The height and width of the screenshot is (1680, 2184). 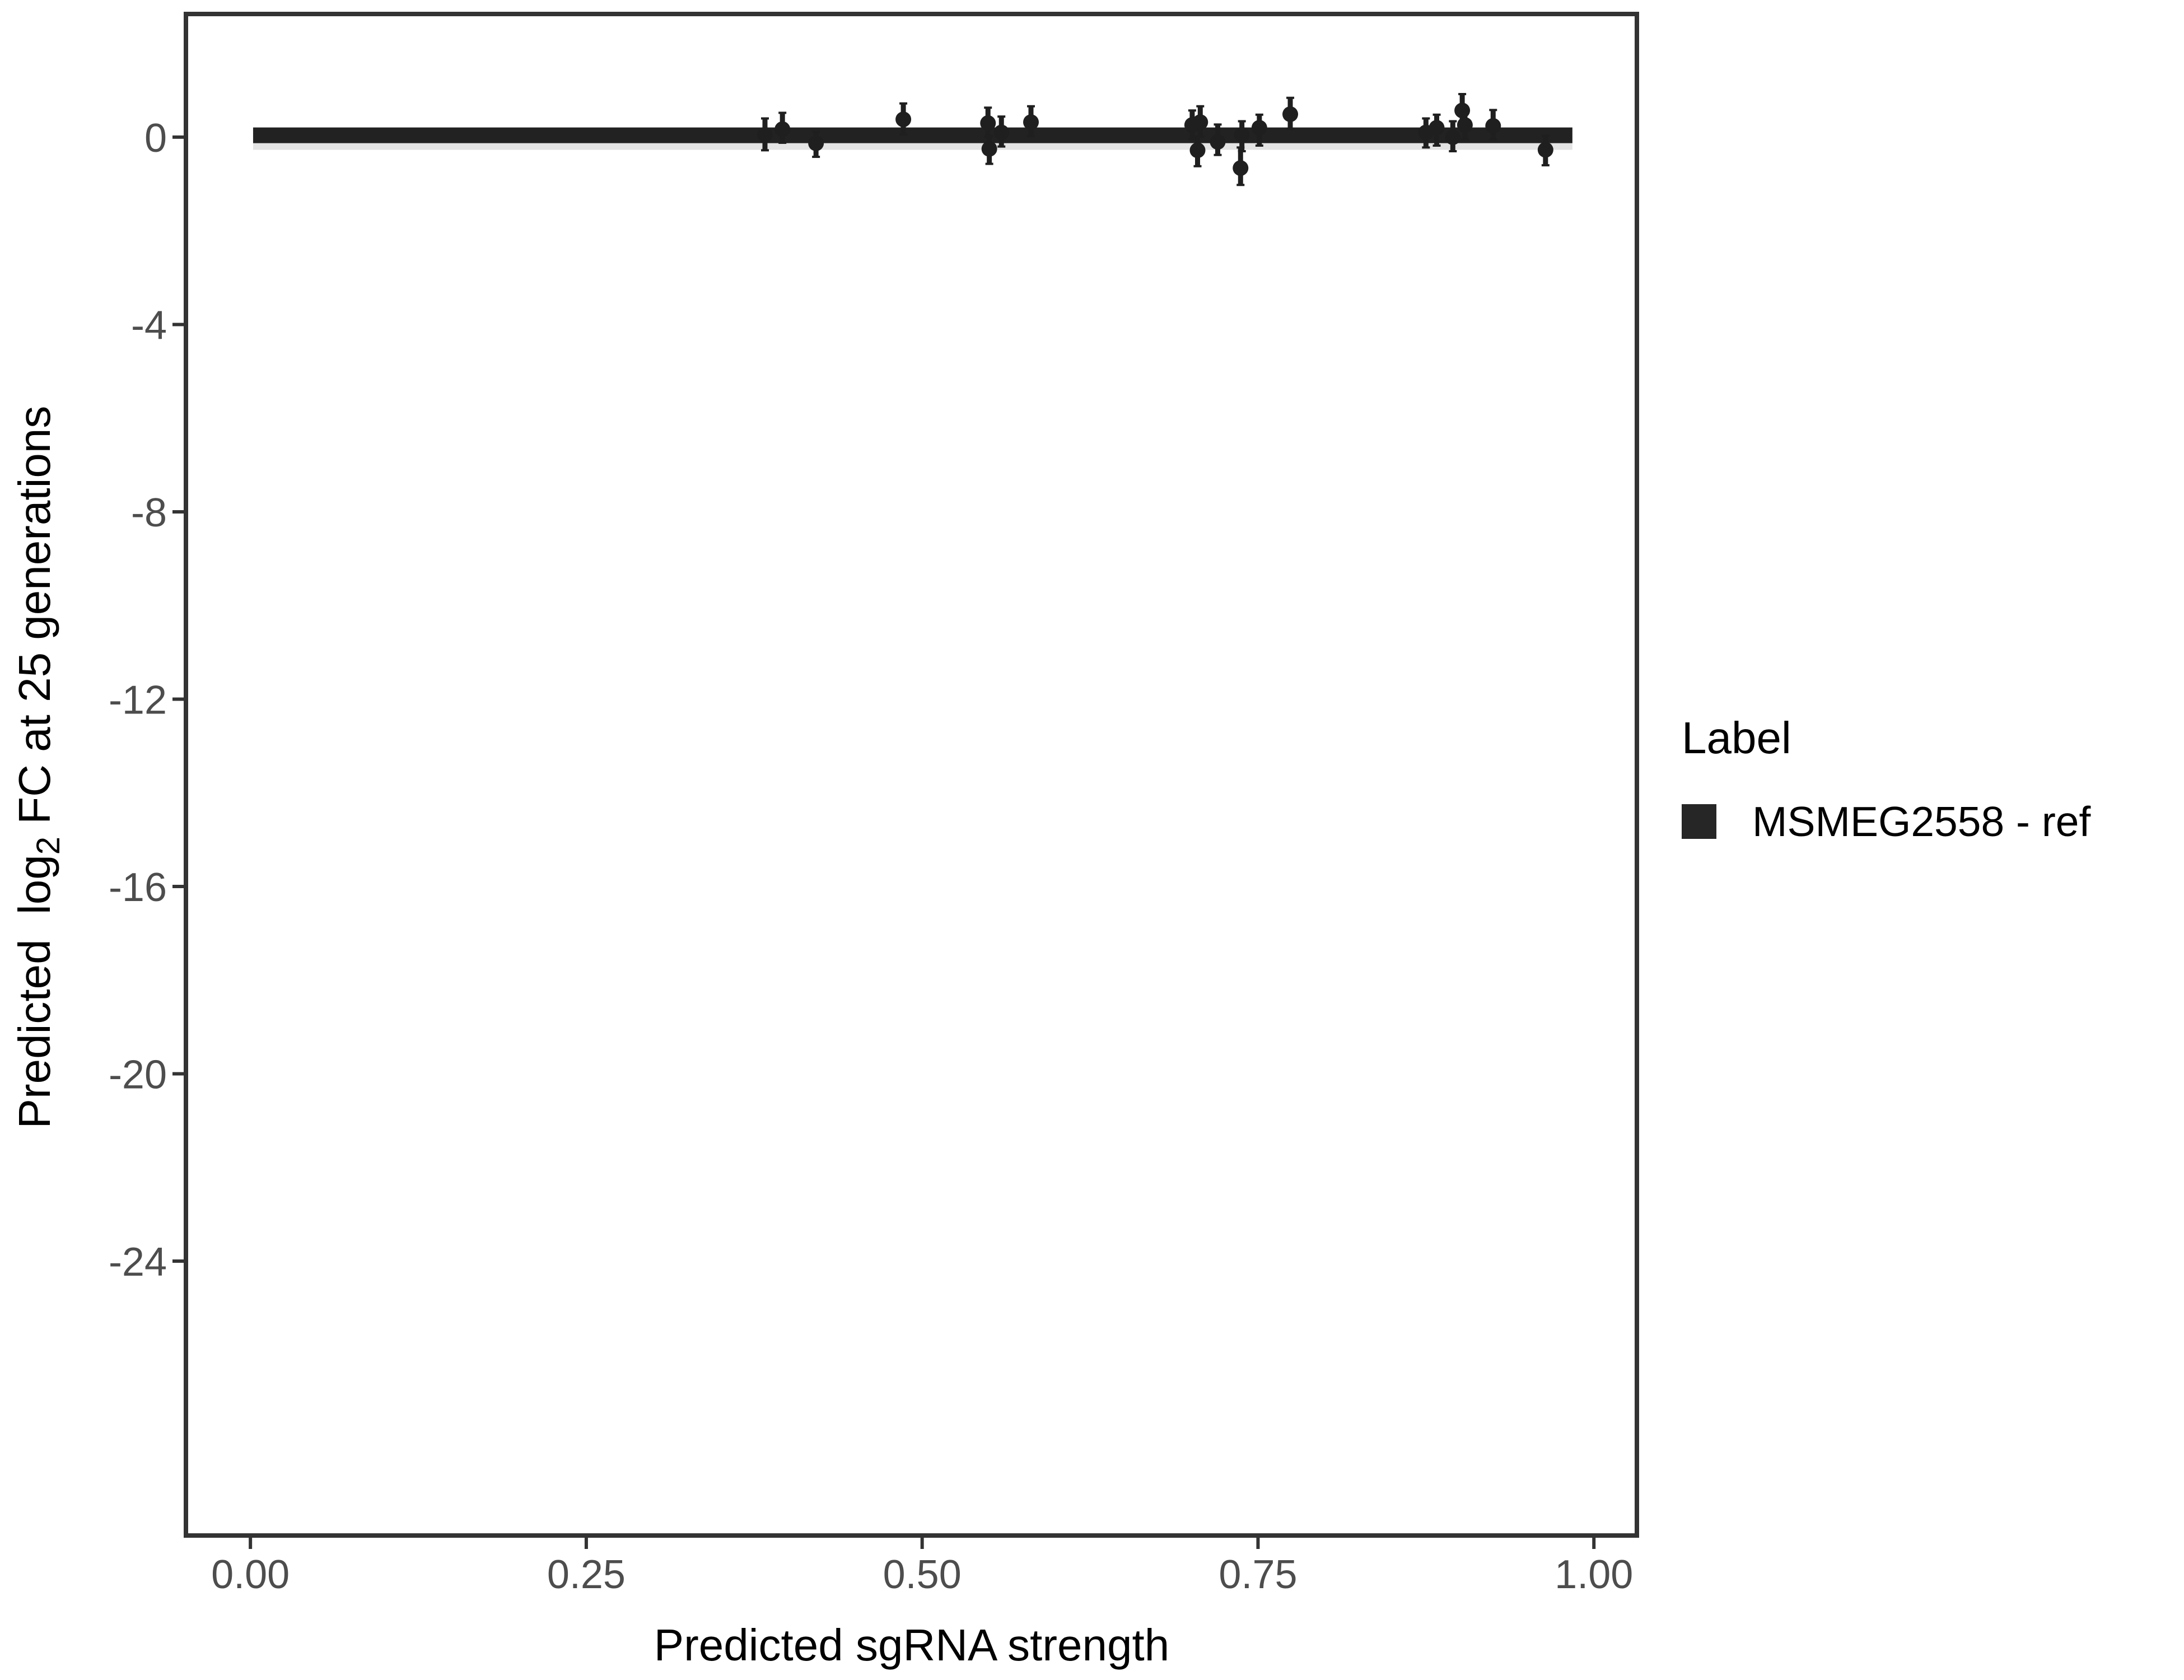 What do you see at coordinates (912, 1645) in the screenshot?
I see `x-axis-title: Predicted sgRNA strength` at bounding box center [912, 1645].